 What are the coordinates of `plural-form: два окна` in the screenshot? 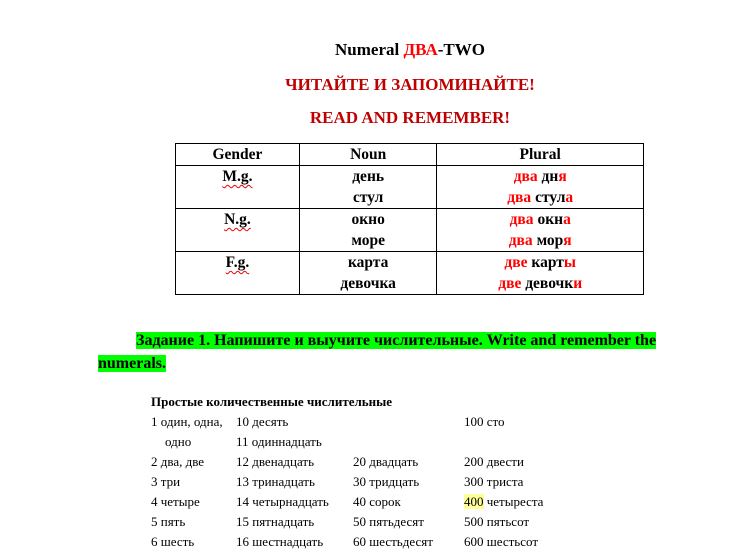 It's located at (540, 219).